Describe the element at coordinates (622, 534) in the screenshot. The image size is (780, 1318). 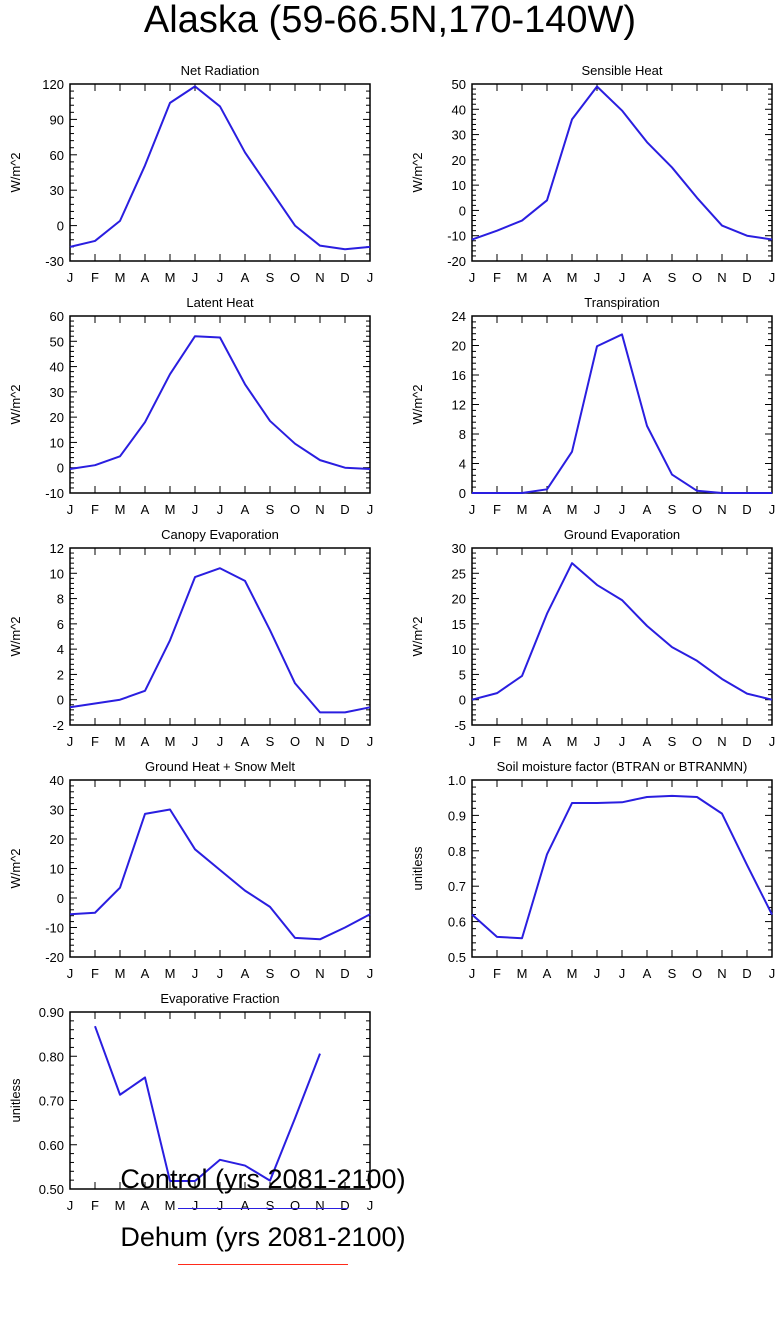
I see `panel-title: Ground Evaporation` at that location.